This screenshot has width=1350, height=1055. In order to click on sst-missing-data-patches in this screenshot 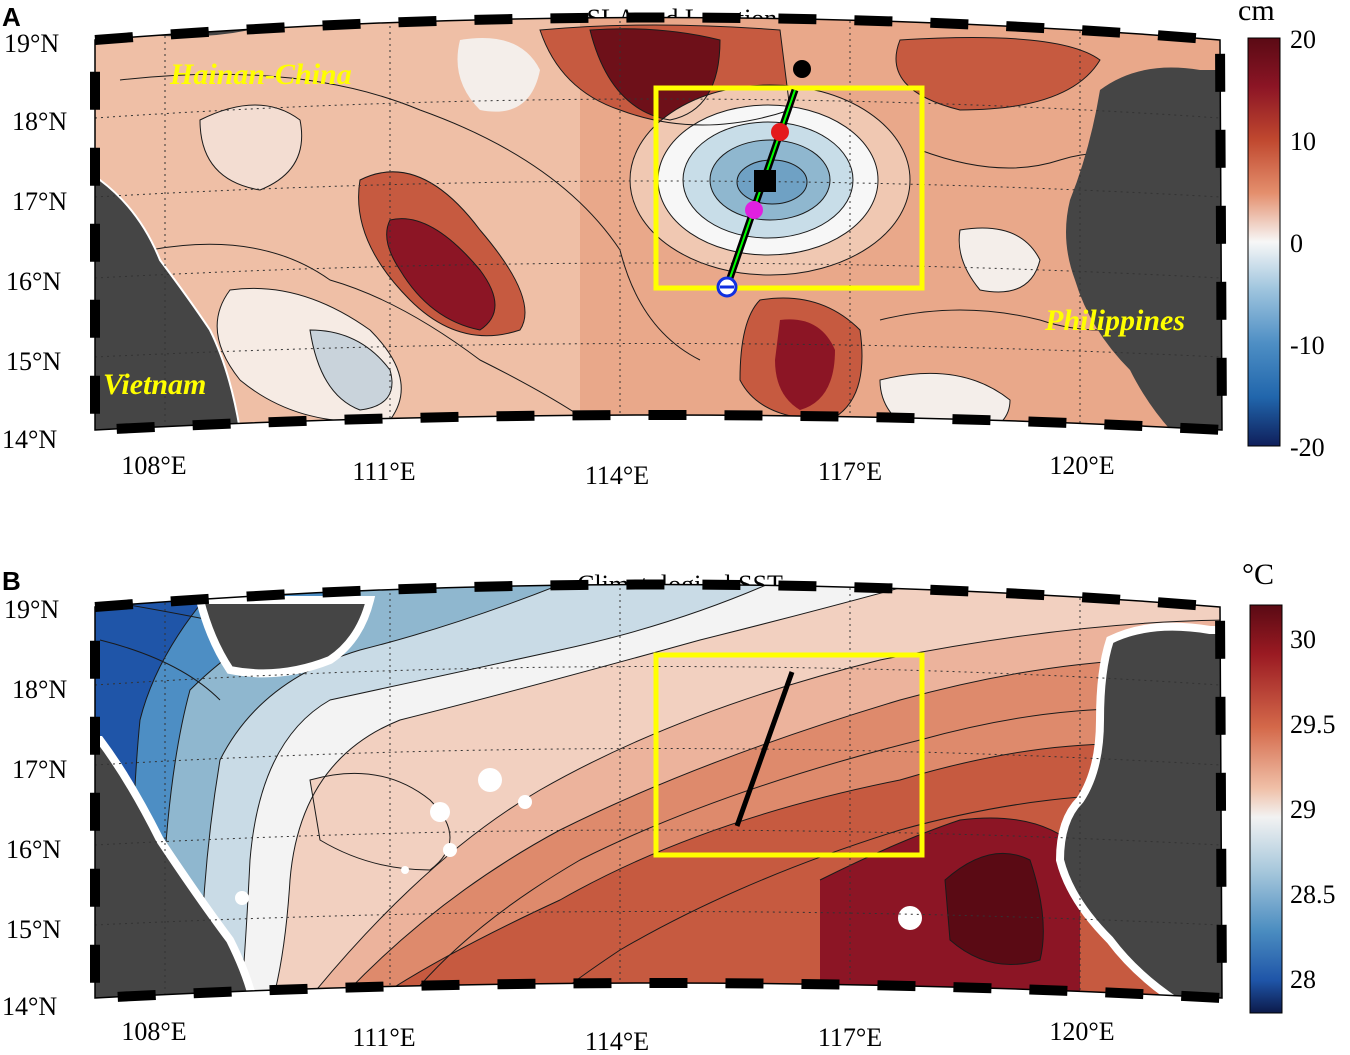, I will do `click(578, 849)`.